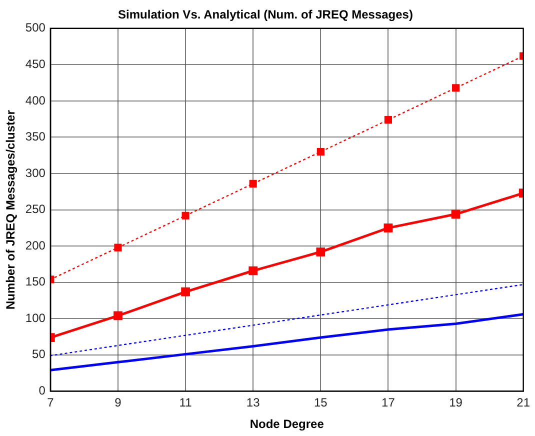  What do you see at coordinates (35, 63) in the screenshot?
I see `y-tick-label: 450` at bounding box center [35, 63].